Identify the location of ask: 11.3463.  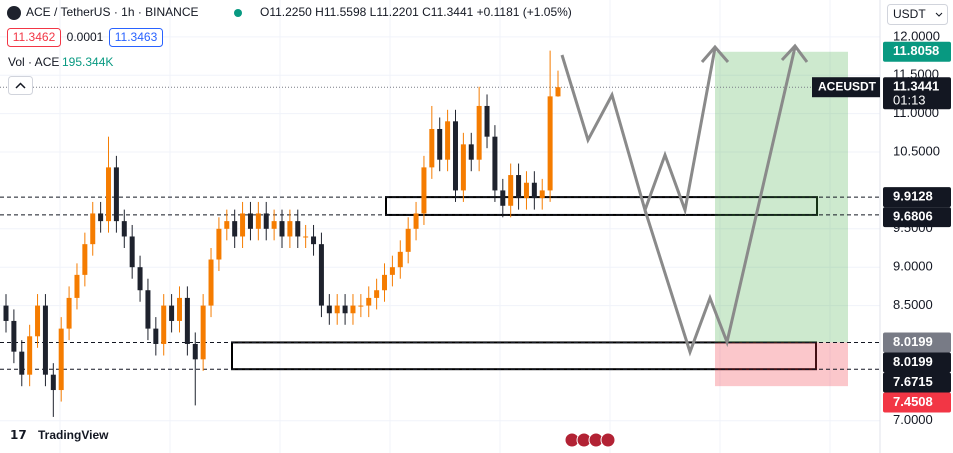
(136, 37).